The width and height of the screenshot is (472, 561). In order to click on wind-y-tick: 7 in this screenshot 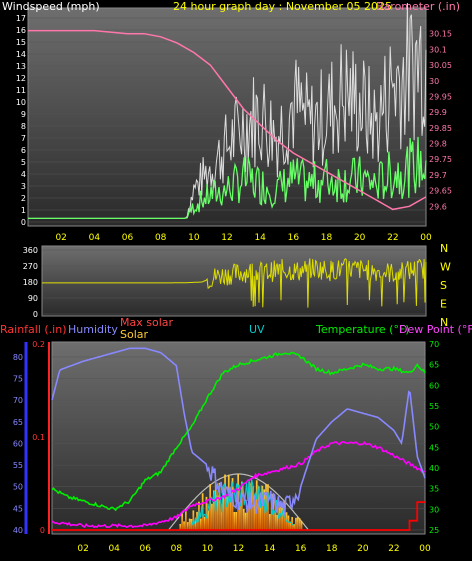, I will do `click(23, 138)`.